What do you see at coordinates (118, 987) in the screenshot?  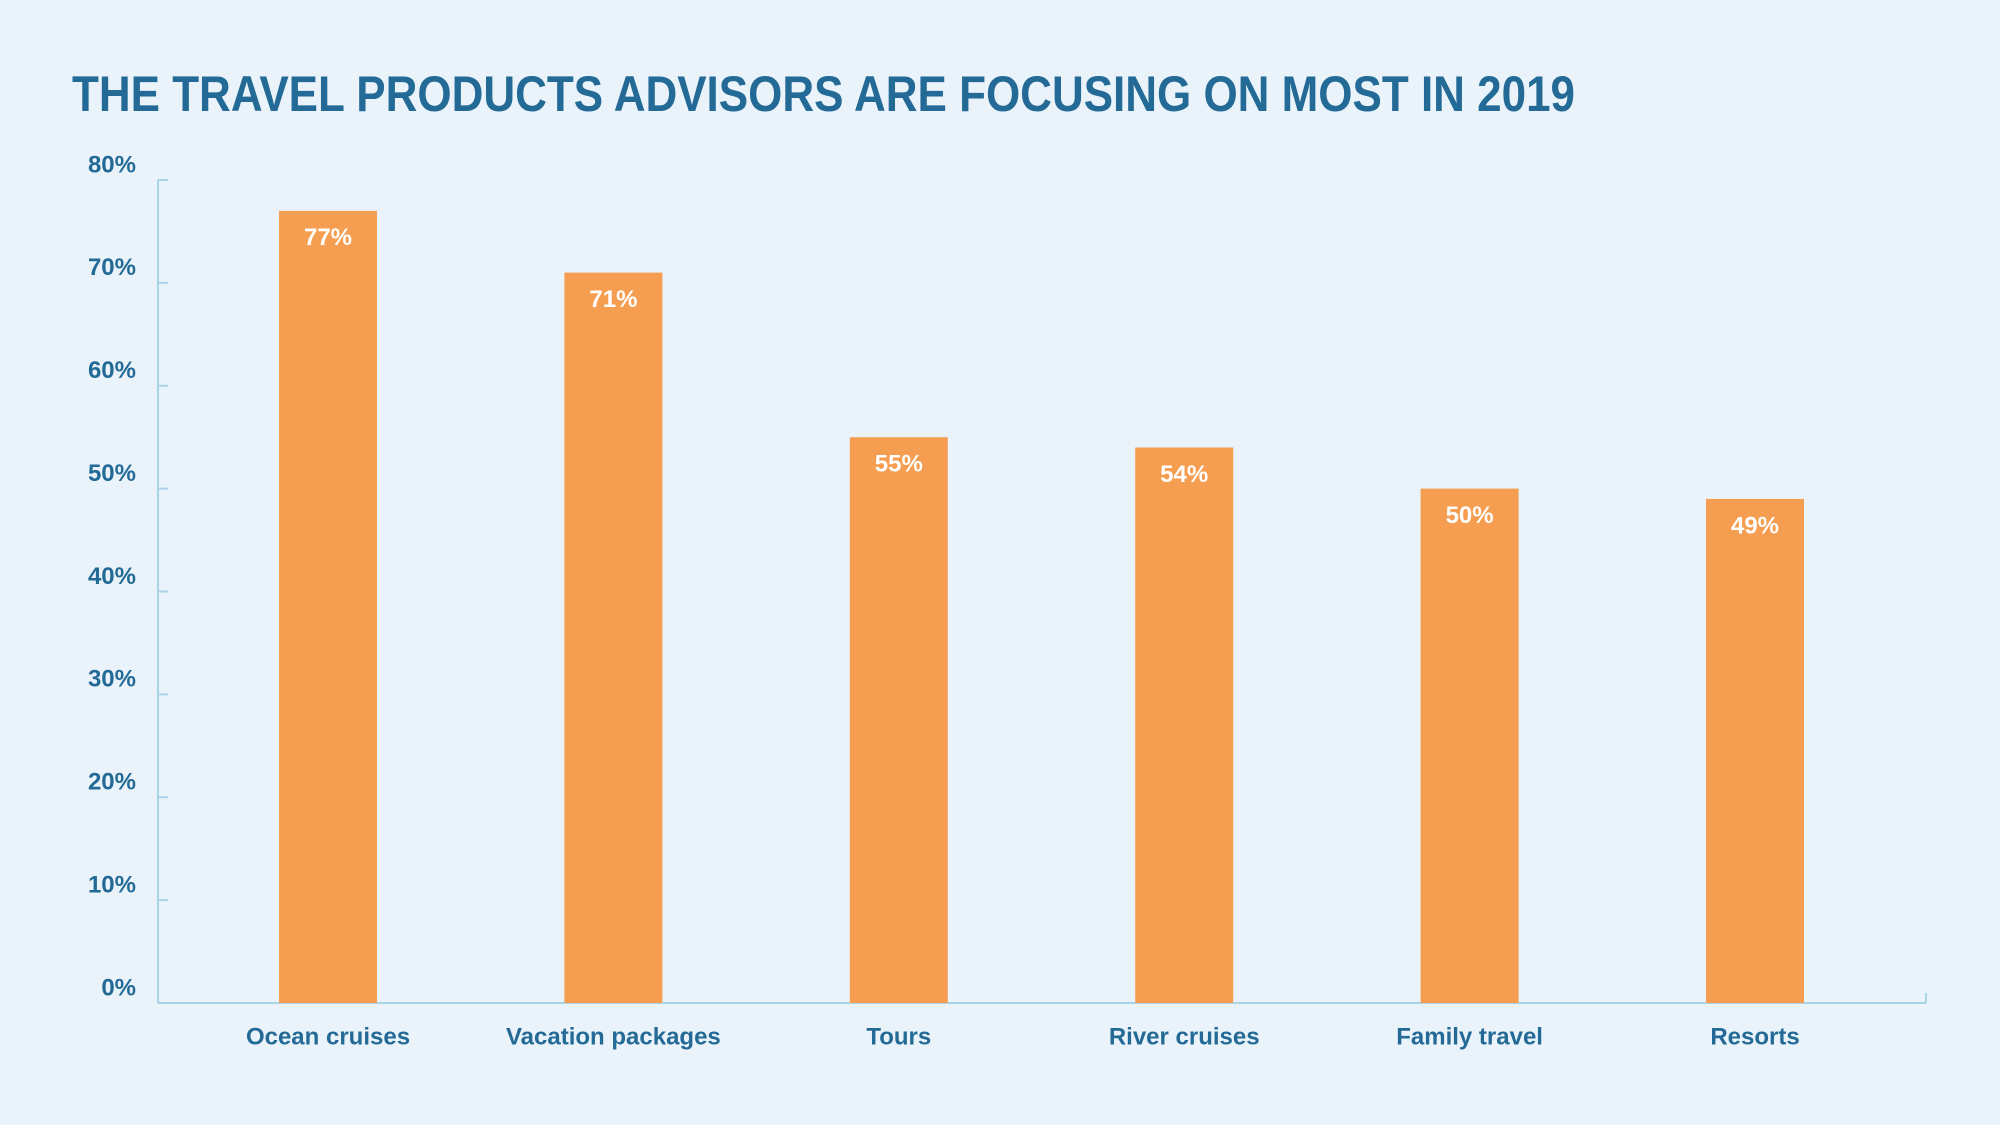 I see `y-tick-label: 0%` at bounding box center [118, 987].